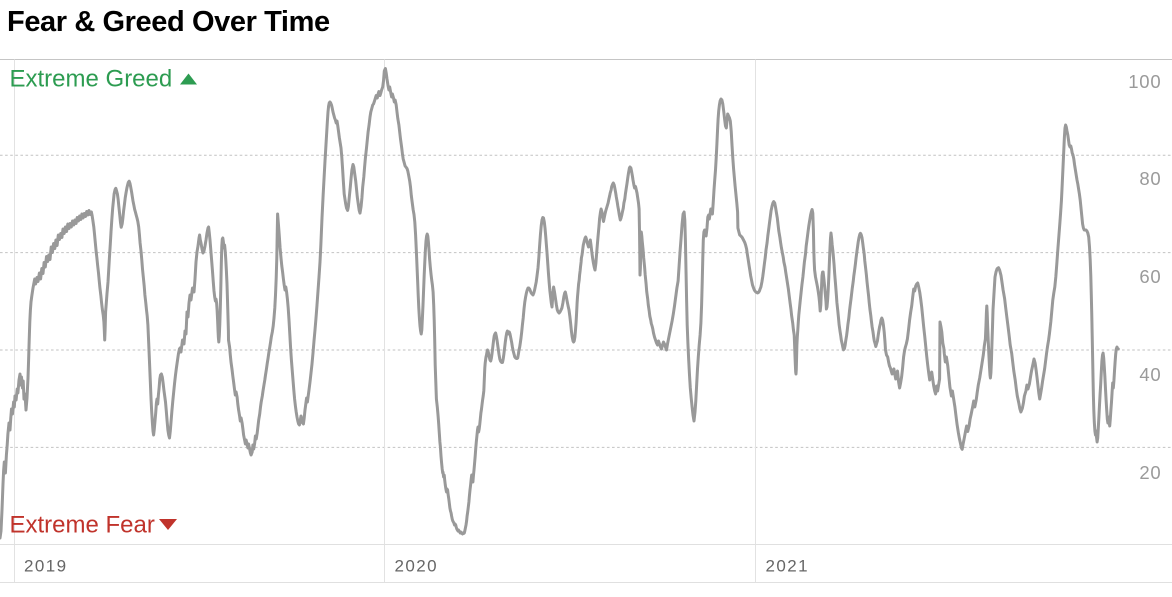  What do you see at coordinates (787, 566) in the screenshot?
I see `svg-text: 2021` at bounding box center [787, 566].